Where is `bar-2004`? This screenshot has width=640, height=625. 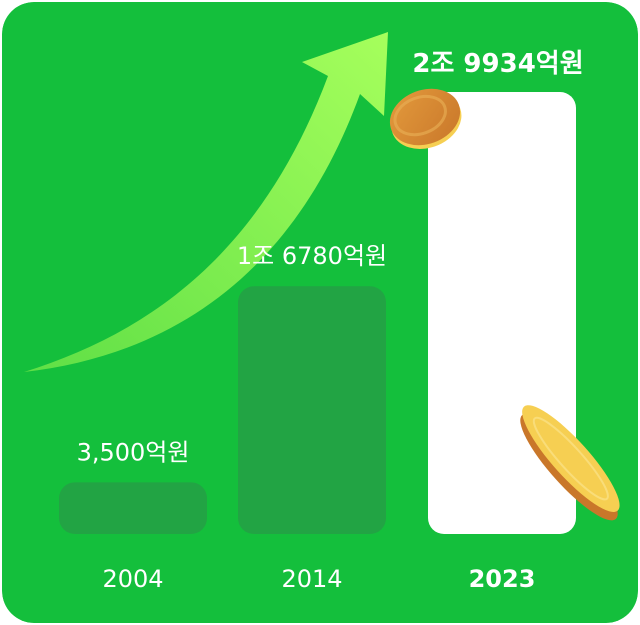 bar-2004 is located at coordinates (133, 508).